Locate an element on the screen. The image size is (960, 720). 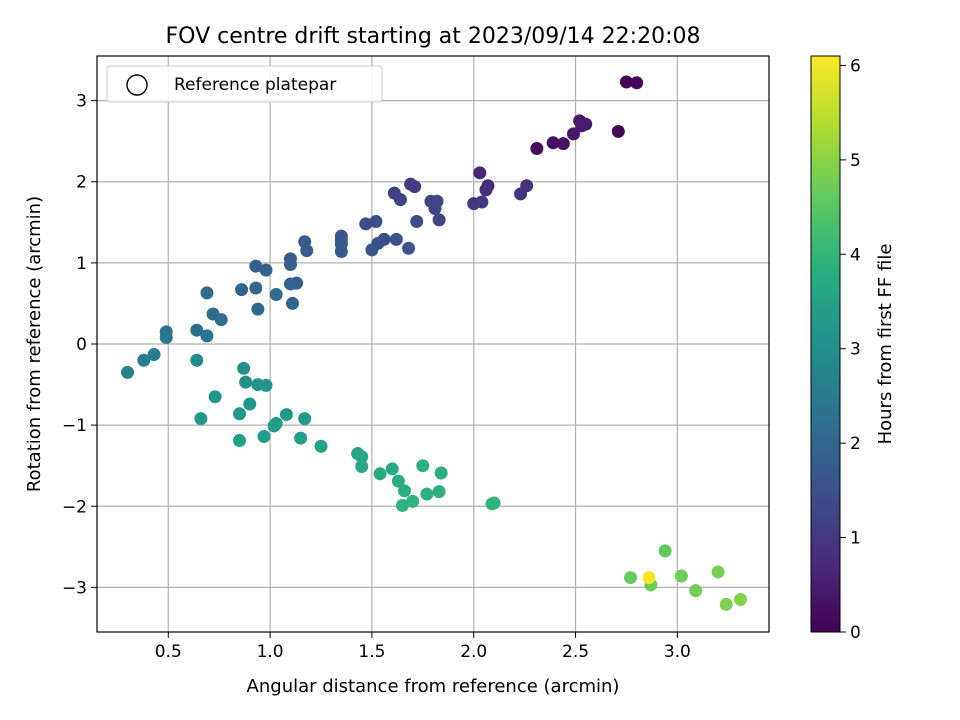
x-axis-ticks: 0.5 1.0 1.5 2.0 2.5 3.0 is located at coordinates (423, 647).